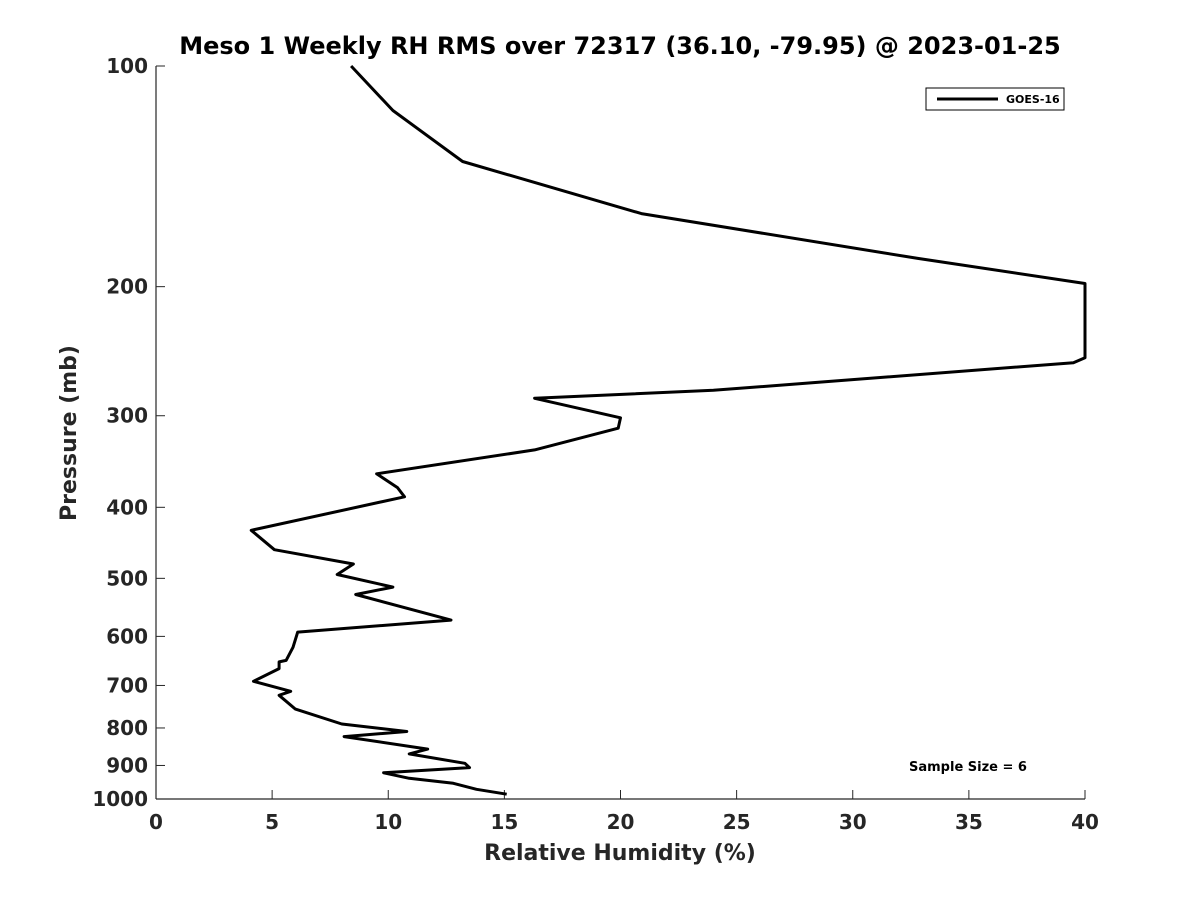 Image resolution: width=1200 pixels, height=900 pixels. I want to click on x-tick-label: 0, so click(156, 822).